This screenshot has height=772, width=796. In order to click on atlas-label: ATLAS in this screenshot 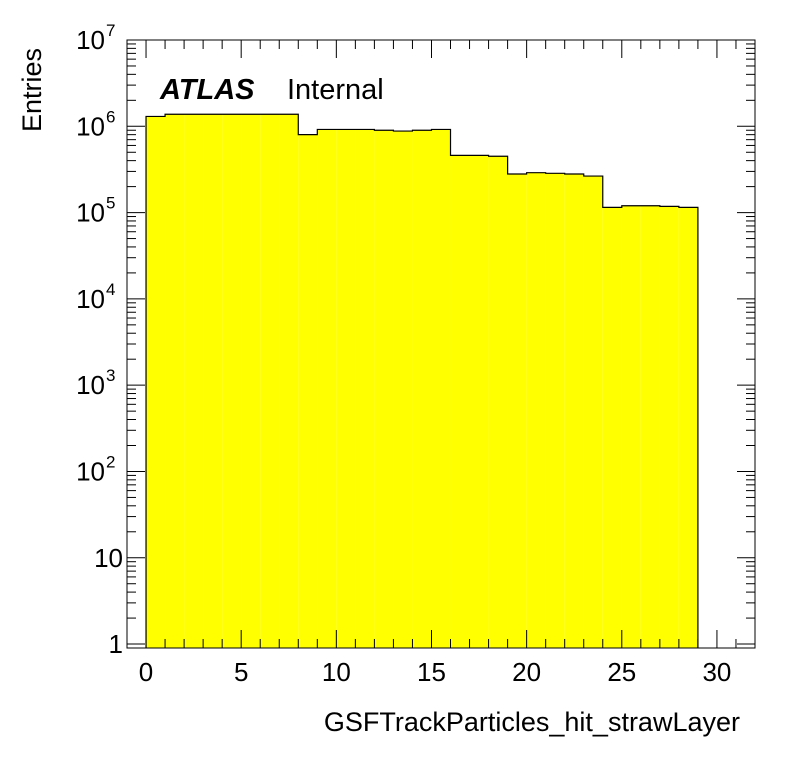, I will do `click(207, 90)`.